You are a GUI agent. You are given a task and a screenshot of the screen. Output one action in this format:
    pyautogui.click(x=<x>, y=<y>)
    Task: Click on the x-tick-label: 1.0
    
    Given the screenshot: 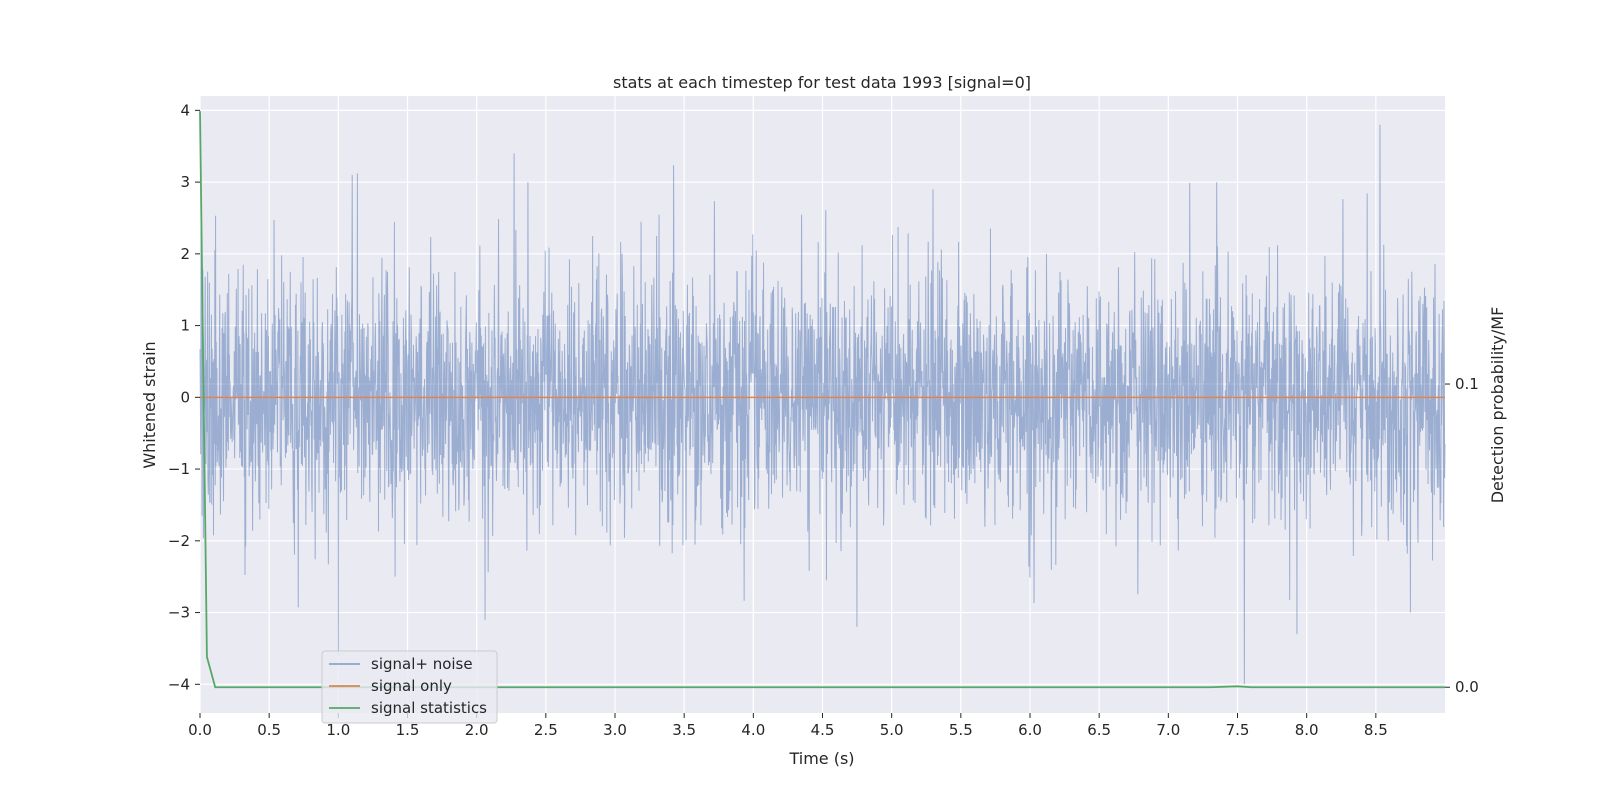 What is the action you would take?
    pyautogui.click(x=338, y=730)
    